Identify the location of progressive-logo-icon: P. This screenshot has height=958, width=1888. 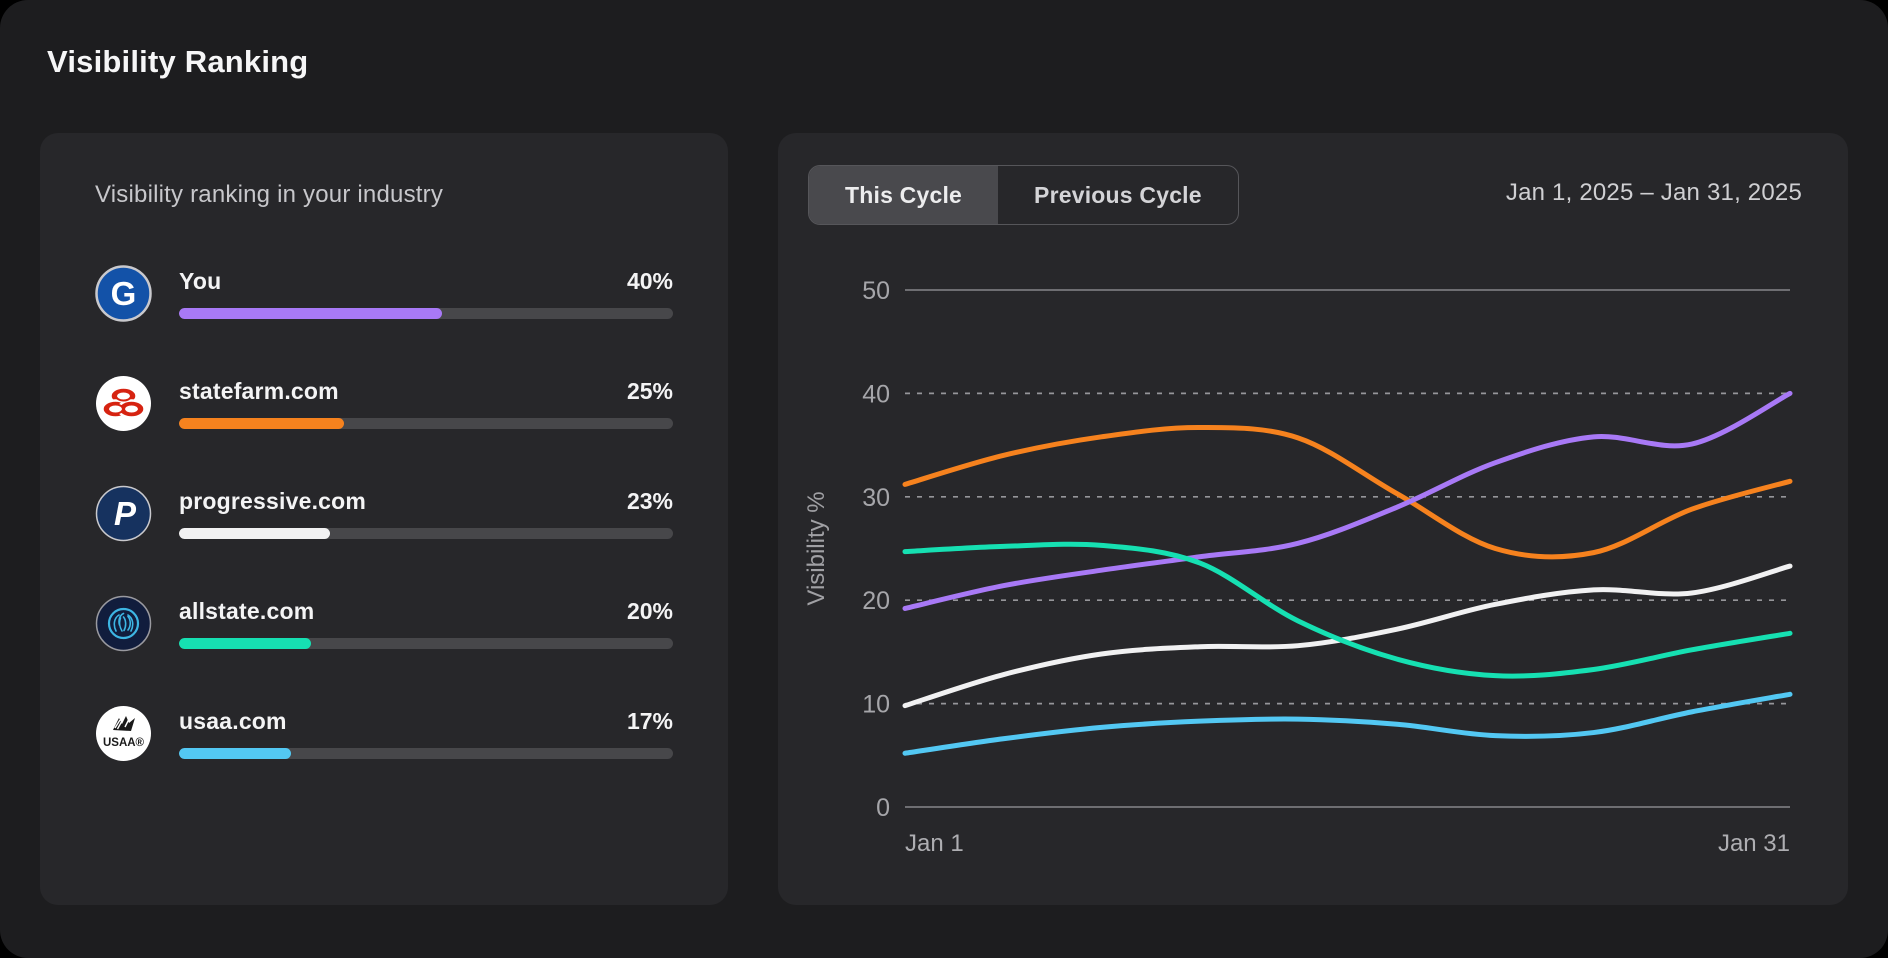
(123, 513).